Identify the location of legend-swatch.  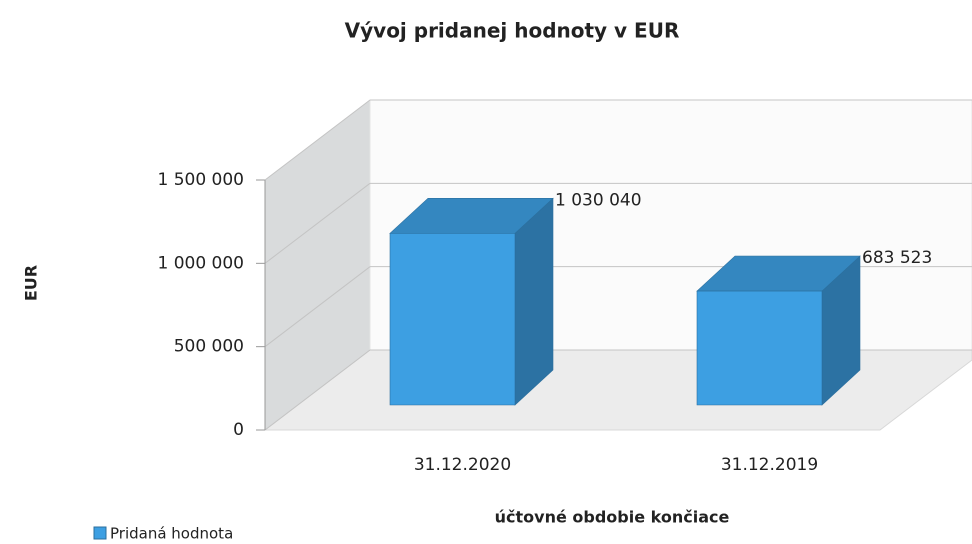
(100, 533).